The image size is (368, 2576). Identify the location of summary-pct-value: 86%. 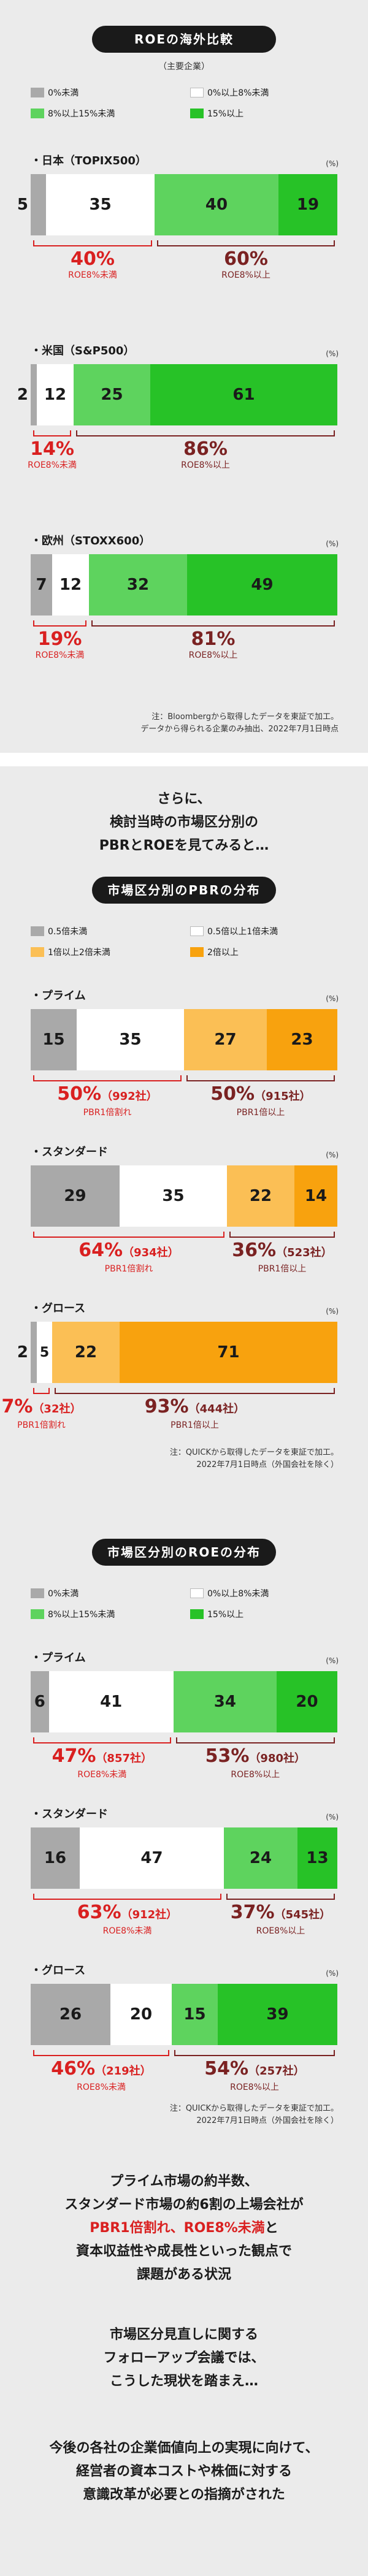
(205, 449).